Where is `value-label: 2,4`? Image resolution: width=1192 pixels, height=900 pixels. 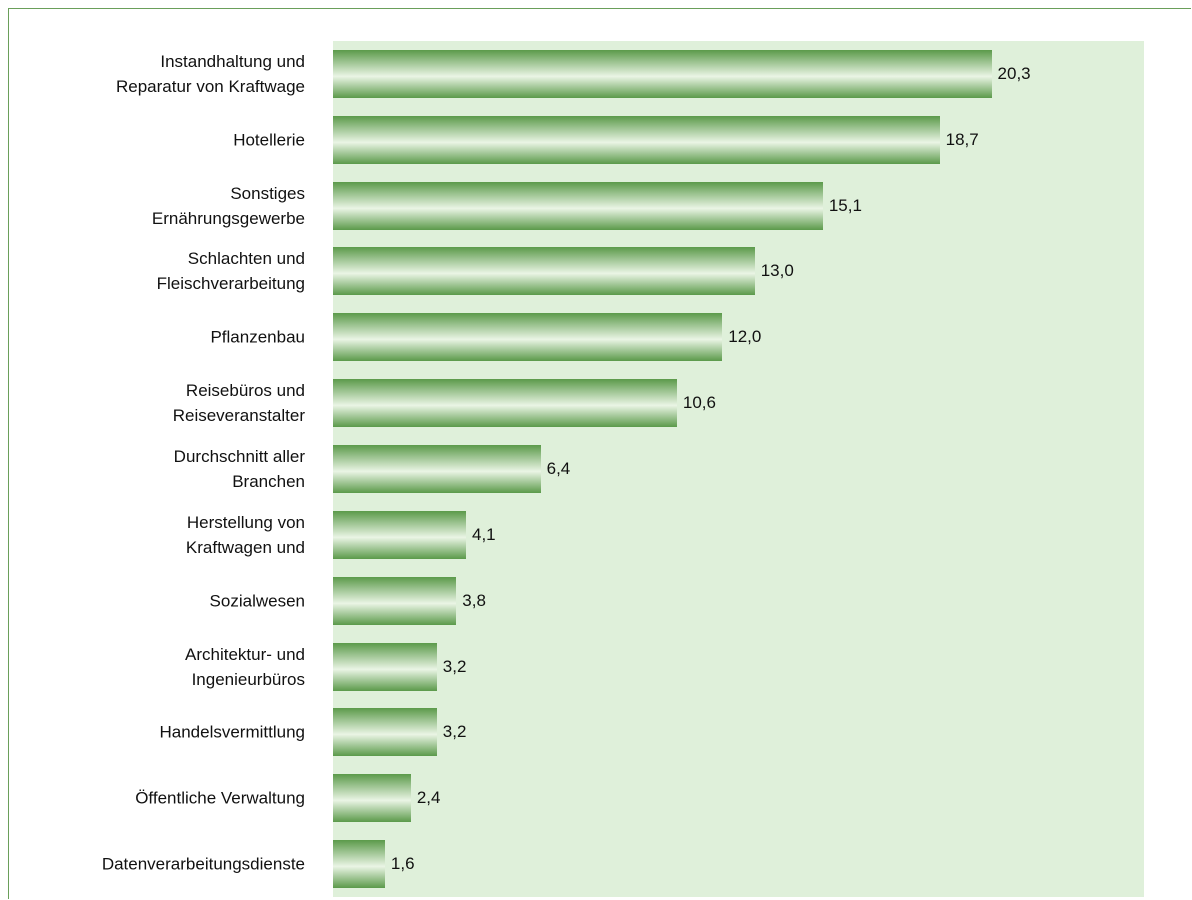 value-label: 2,4 is located at coordinates (428, 798).